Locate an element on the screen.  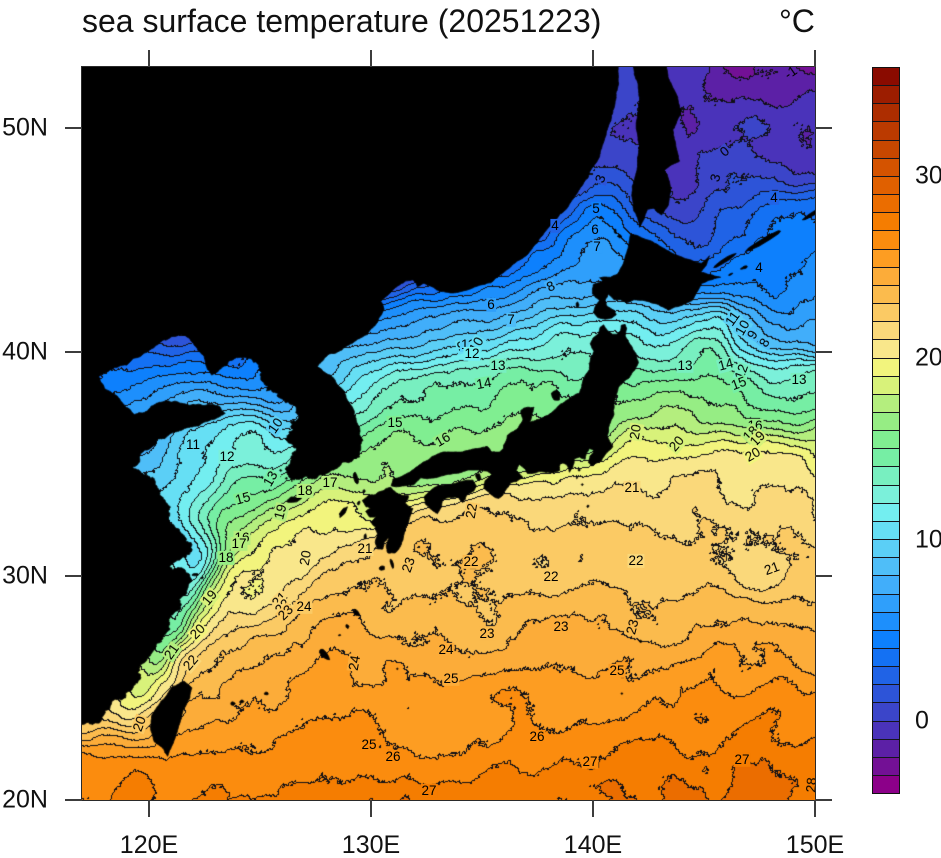
x-axis-label: 150E is located at coordinates (815, 844).